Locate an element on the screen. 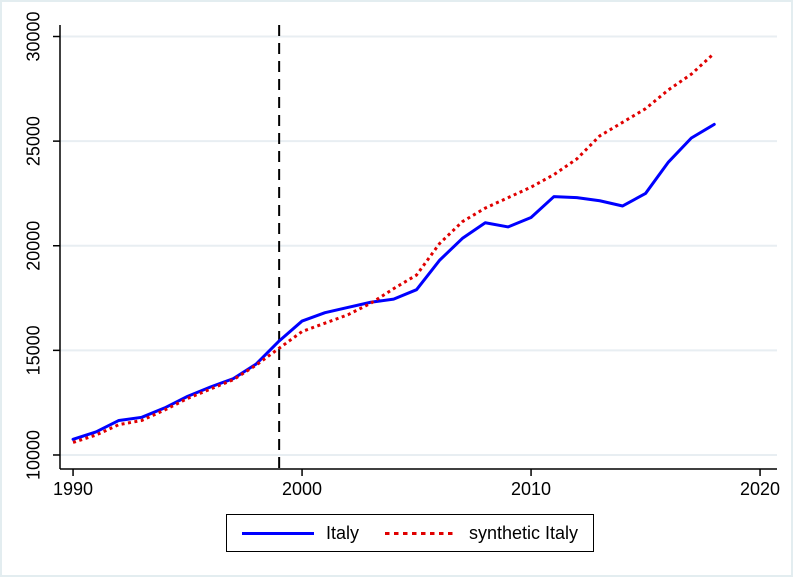 This screenshot has width=793, height=577. legend-item-Italy: Italy is located at coordinates (300, 533).